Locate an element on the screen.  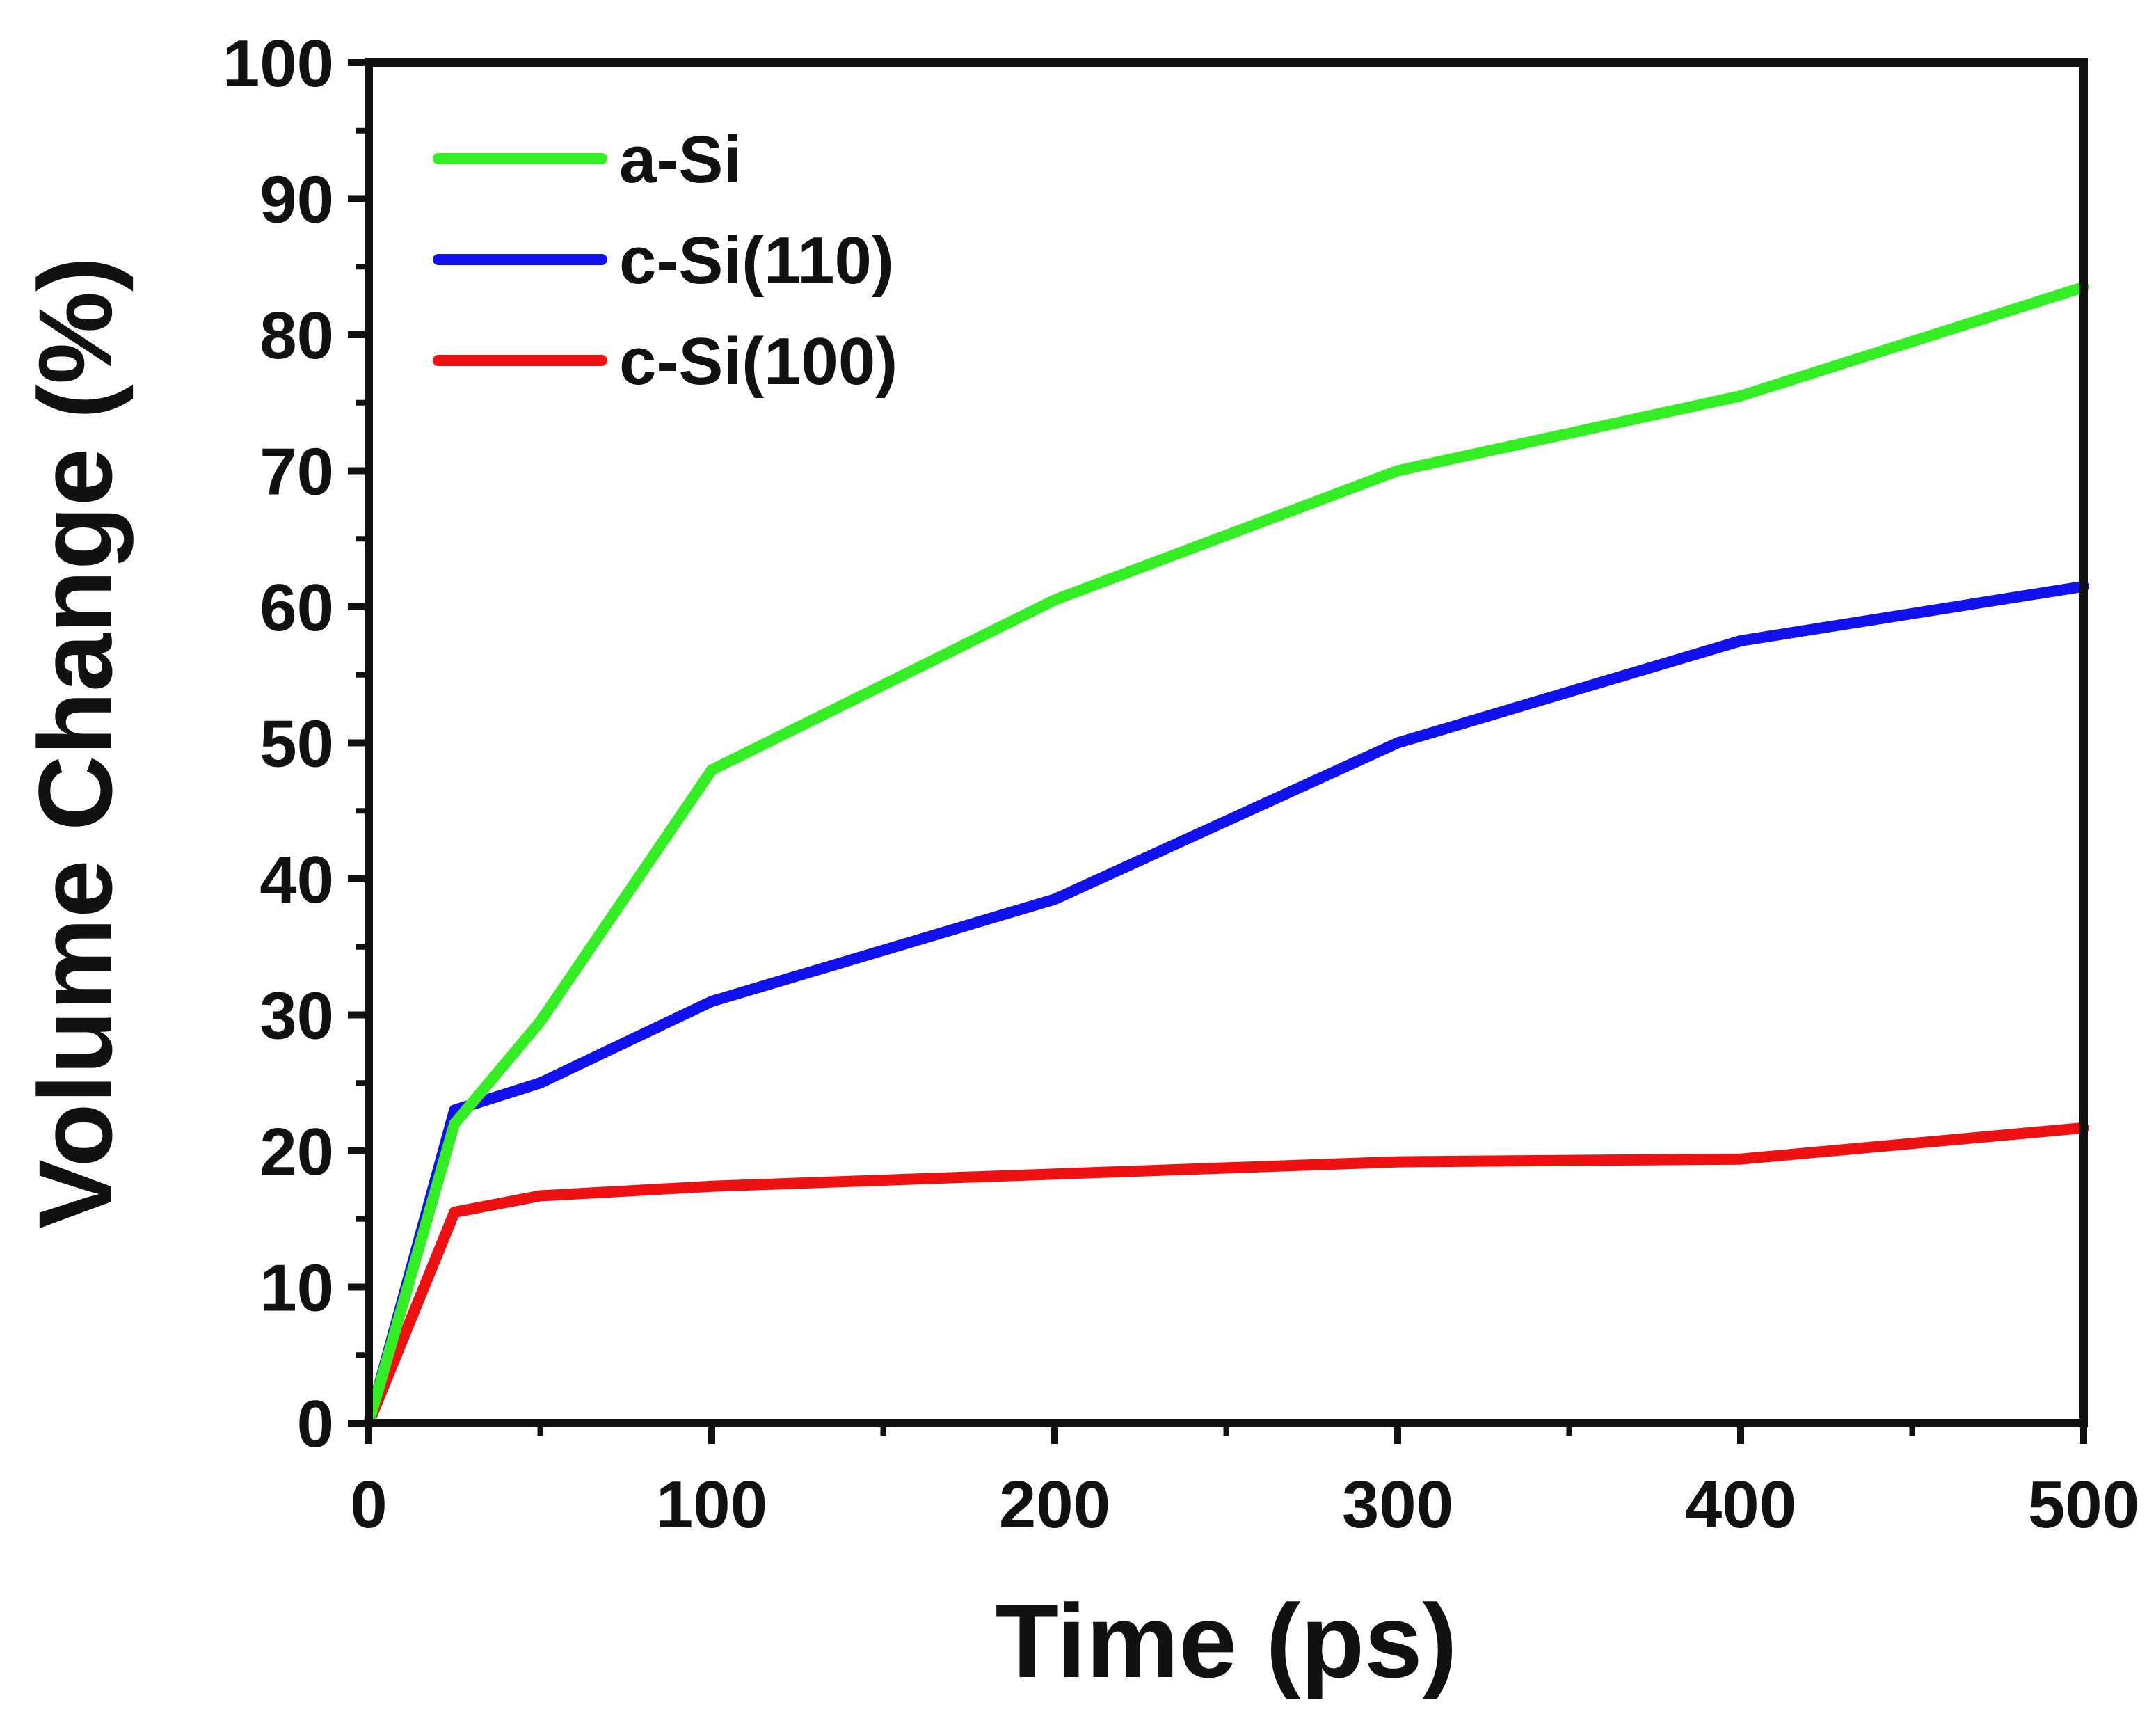
y-tick-label: 50 is located at coordinates (296, 744).